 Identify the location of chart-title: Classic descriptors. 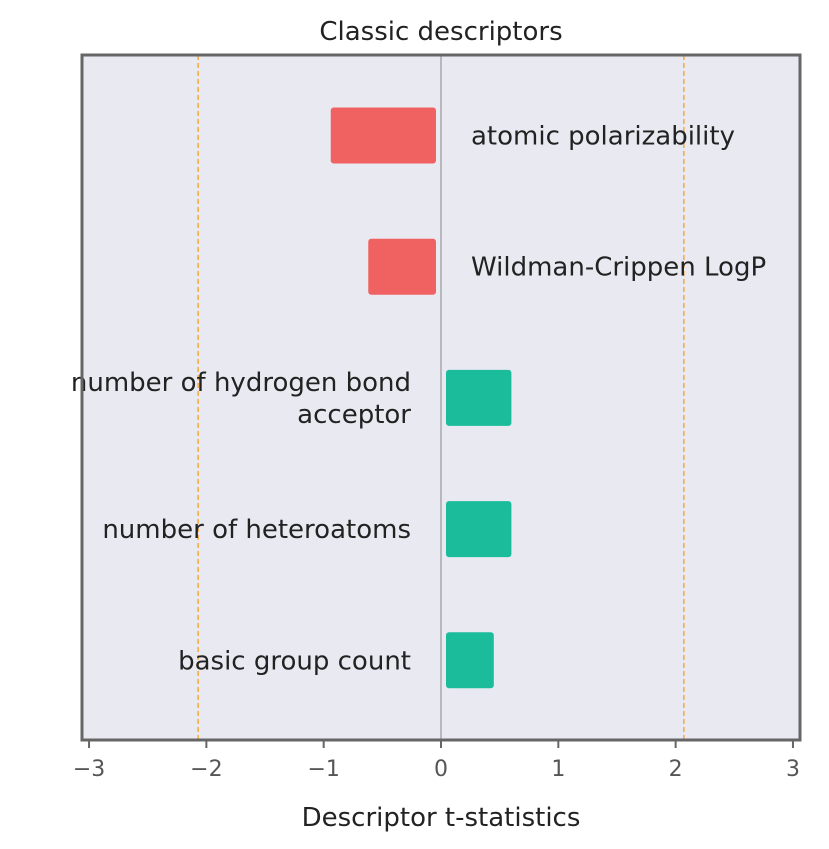
(440, 32).